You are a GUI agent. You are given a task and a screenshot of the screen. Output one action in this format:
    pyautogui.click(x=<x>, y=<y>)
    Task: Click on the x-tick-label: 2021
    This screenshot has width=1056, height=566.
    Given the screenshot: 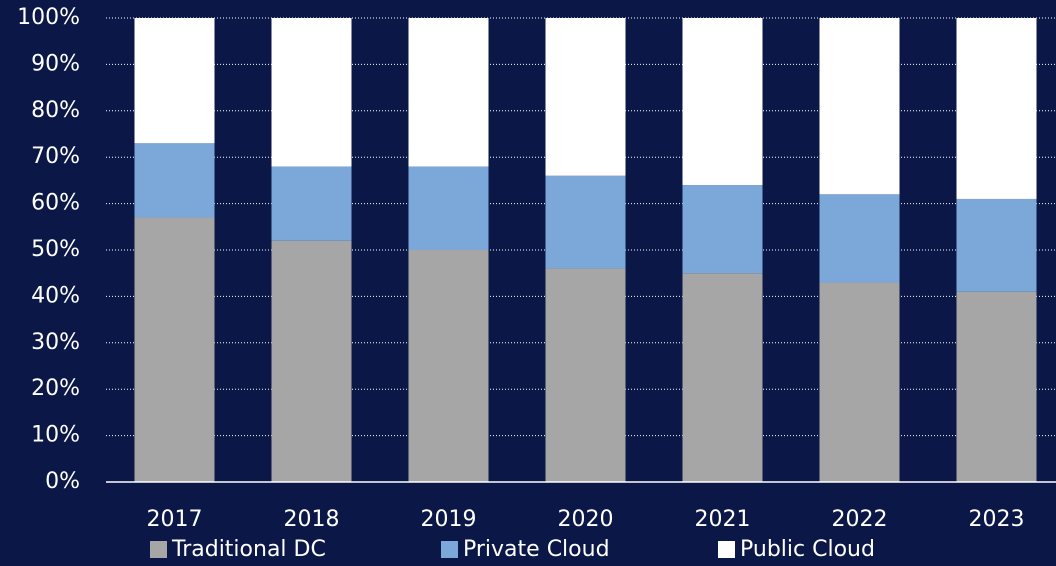 What is the action you would take?
    pyautogui.click(x=723, y=519)
    